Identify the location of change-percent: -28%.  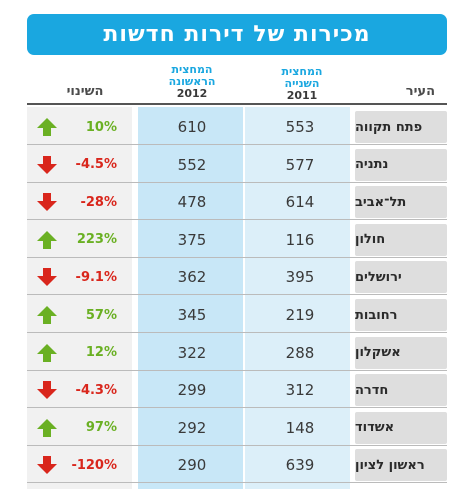
(98, 202).